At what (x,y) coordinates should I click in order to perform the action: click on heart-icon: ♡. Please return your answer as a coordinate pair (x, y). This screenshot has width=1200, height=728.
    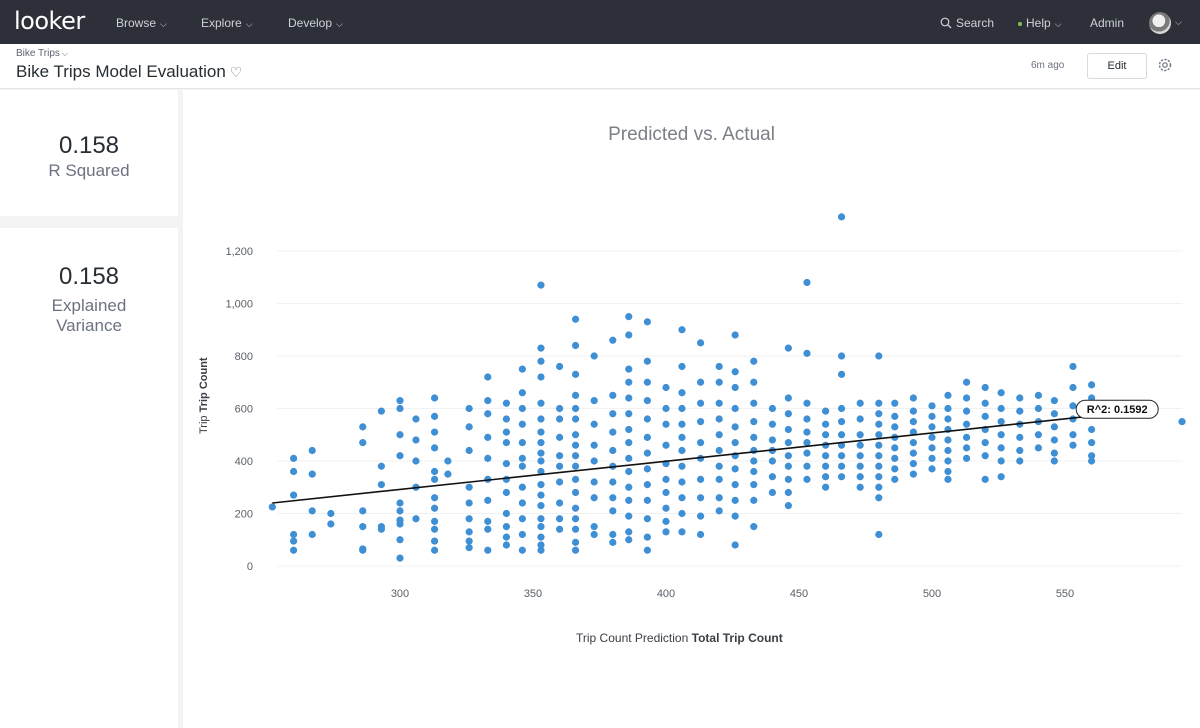
    Looking at the image, I should click on (236, 72).